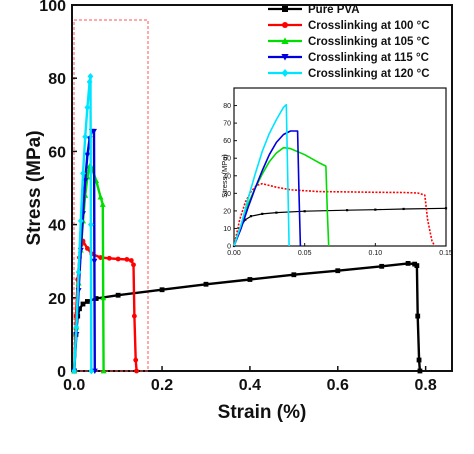 This screenshot has height=454, width=474. Describe the element at coordinates (267, 188) in the screenshot. I see `inset-series-line-crosslinking-at-115-c` at that location.